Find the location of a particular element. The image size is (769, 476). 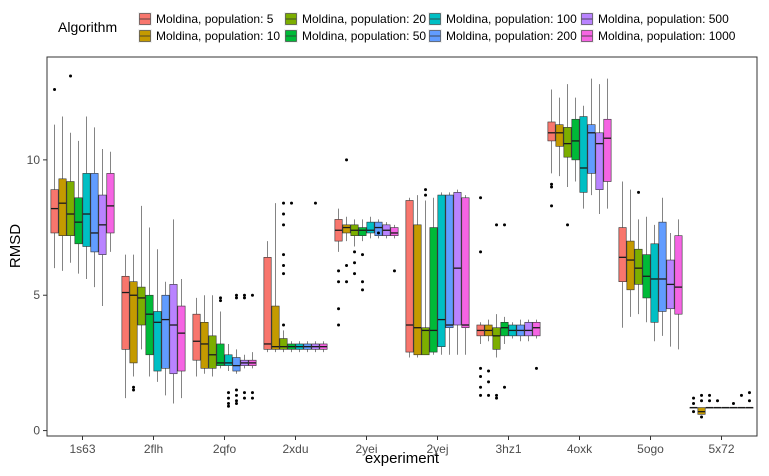

legend-label: Moldina, population: 10 is located at coordinates (218, 36).